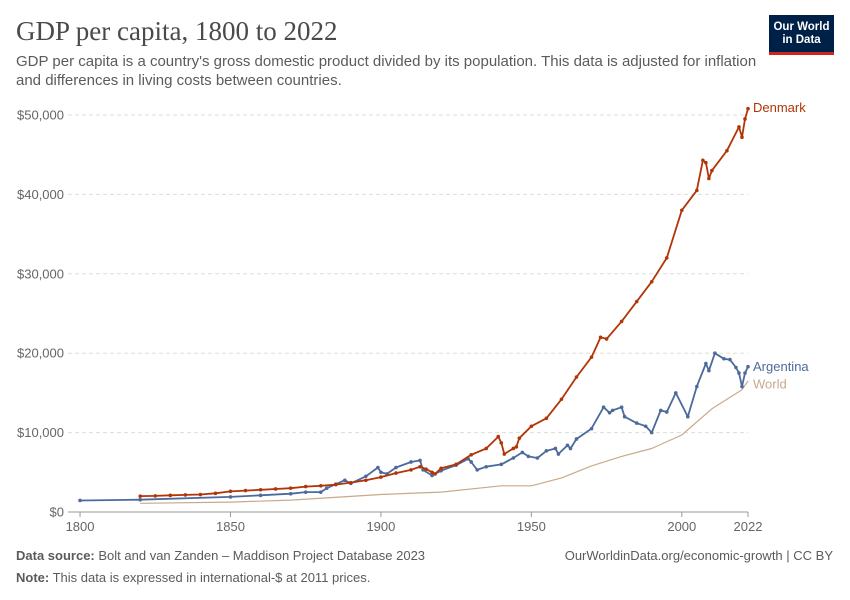 The width and height of the screenshot is (850, 600). What do you see at coordinates (55, 555) in the screenshot?
I see `source-label: Data source:` at bounding box center [55, 555].